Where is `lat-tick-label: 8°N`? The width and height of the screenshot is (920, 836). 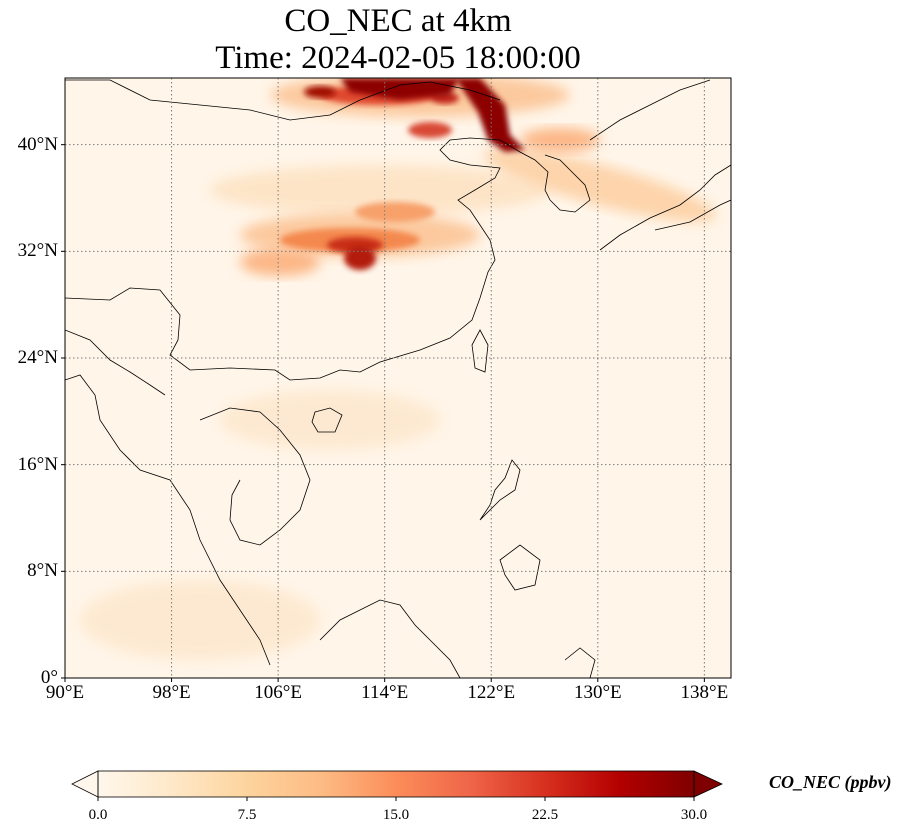 lat-tick-label: 8°N is located at coordinates (42, 571).